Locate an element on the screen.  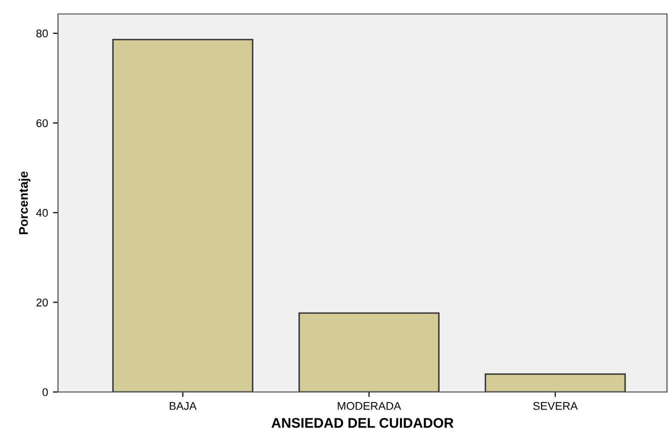
y-tick-label: 40 is located at coordinates (42, 212).